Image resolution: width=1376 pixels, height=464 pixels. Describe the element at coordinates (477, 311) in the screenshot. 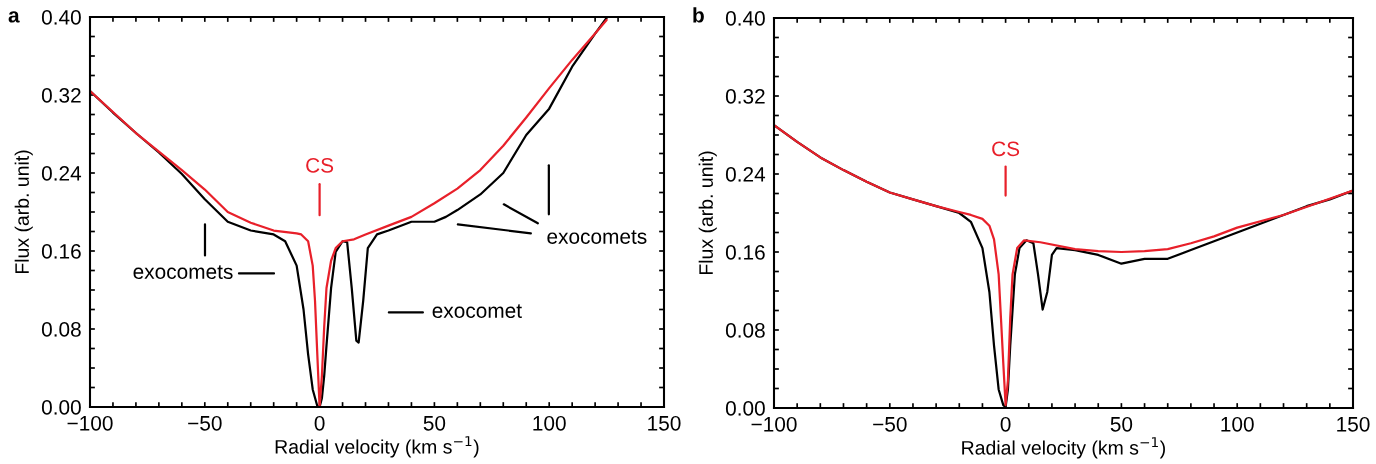

I see `annotation: exocomet` at that location.